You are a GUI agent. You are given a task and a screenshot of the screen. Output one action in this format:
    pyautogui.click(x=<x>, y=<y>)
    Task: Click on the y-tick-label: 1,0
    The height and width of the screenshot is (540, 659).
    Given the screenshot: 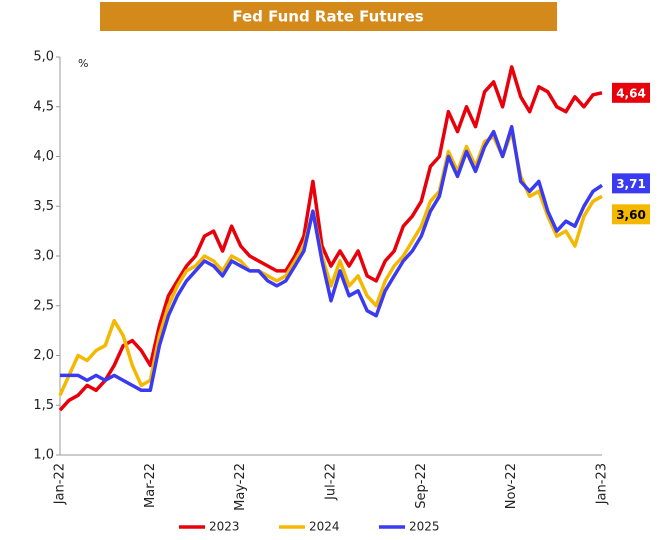 What is the action you would take?
    pyautogui.click(x=43, y=455)
    